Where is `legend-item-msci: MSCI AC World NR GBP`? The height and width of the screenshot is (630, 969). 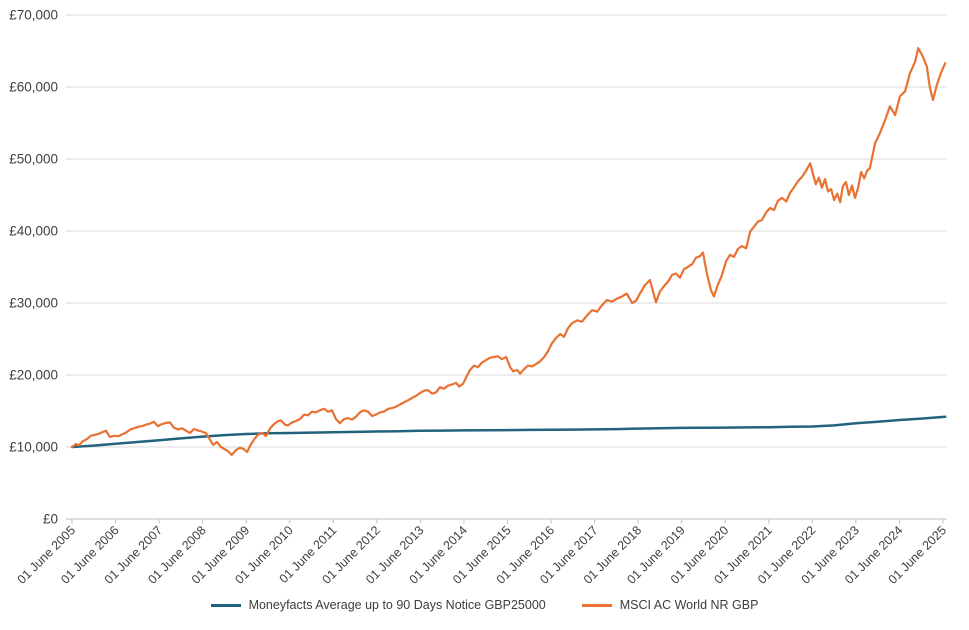 legend-item-msci: MSCI AC World NR GBP is located at coordinates (670, 605).